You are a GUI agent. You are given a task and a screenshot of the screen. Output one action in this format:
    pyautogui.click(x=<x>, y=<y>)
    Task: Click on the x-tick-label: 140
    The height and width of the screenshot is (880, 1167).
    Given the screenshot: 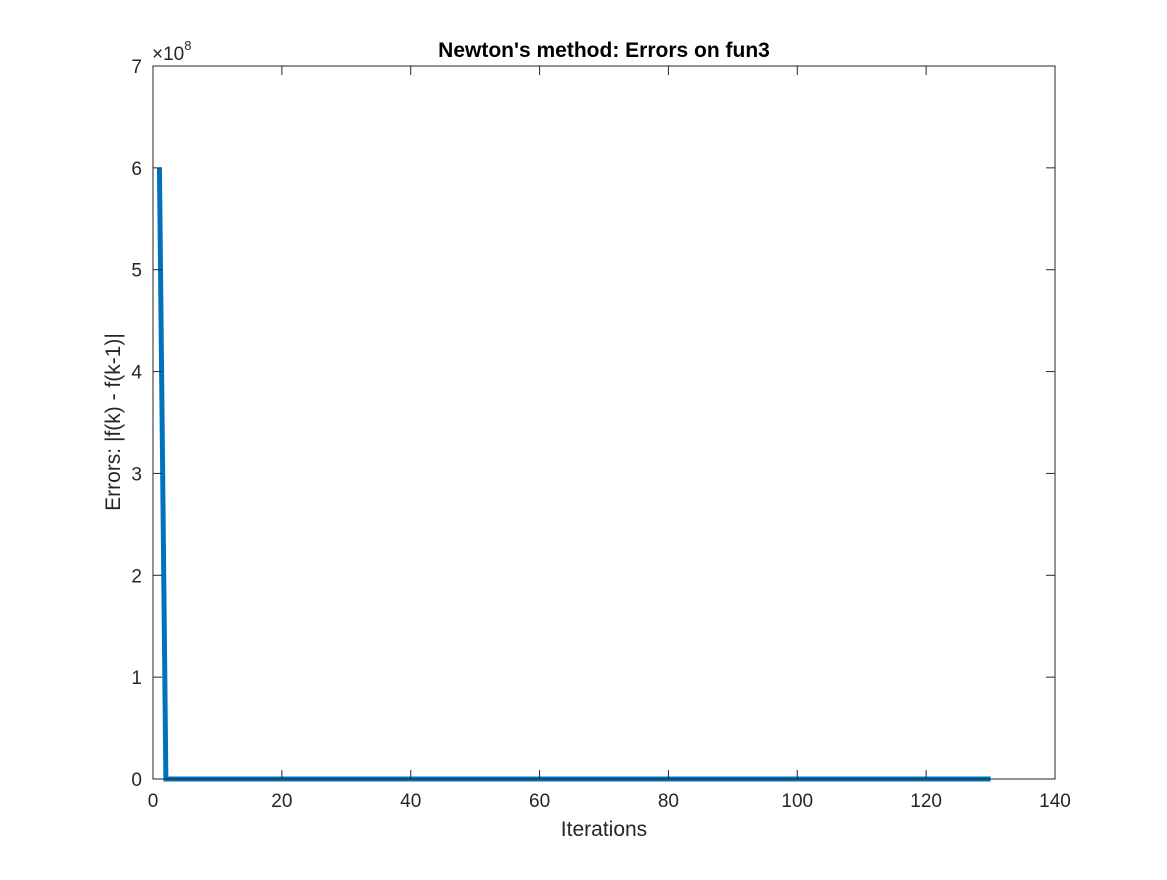 What is the action you would take?
    pyautogui.click(x=1055, y=801)
    